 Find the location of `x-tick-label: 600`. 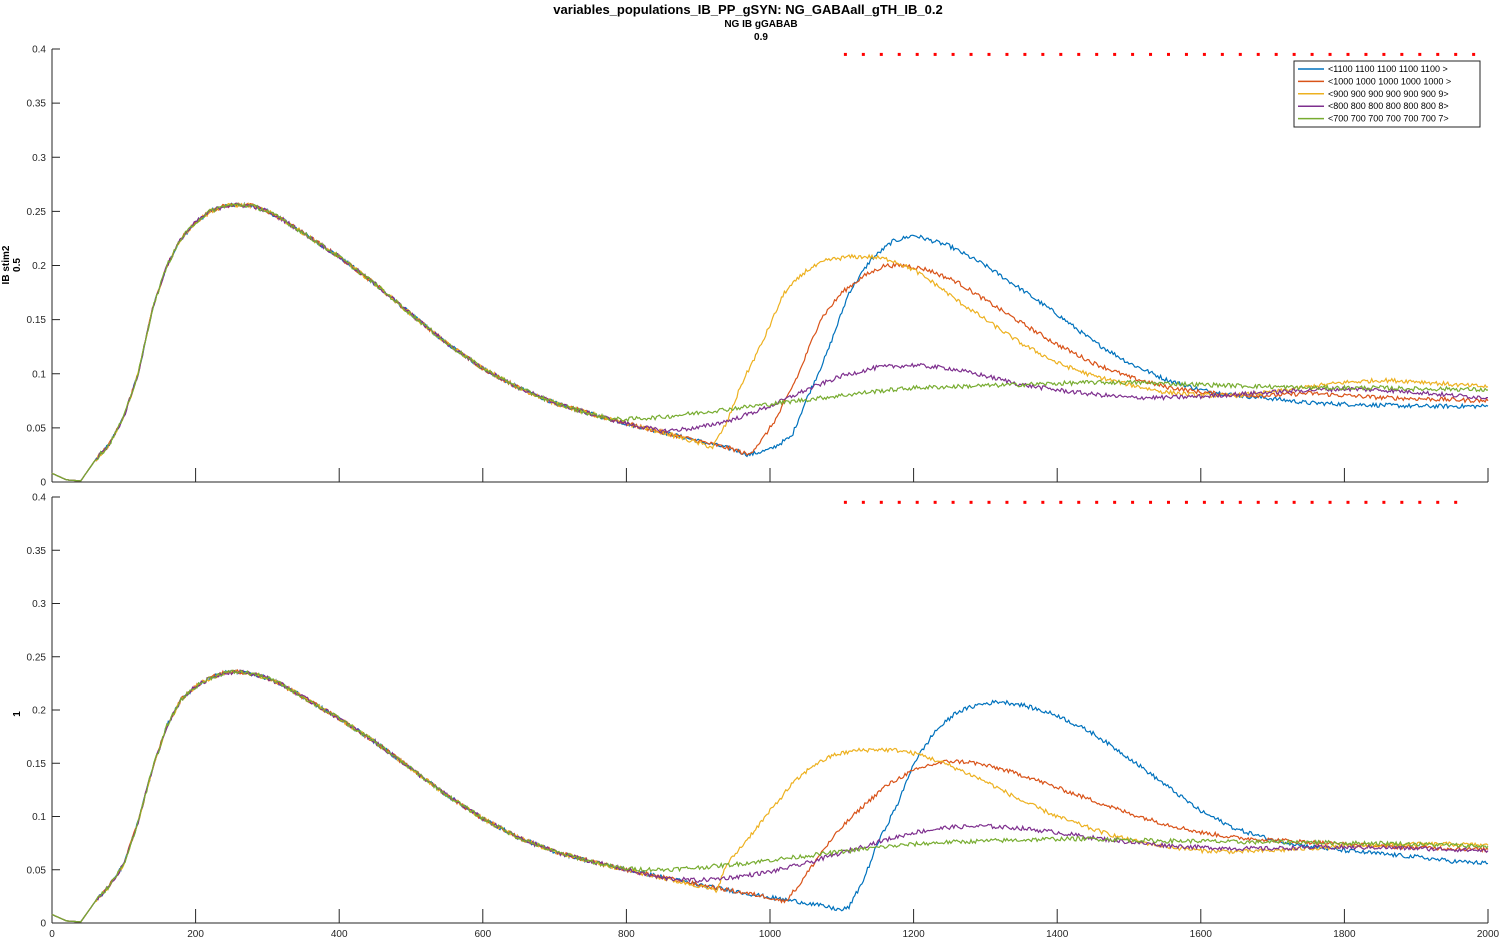

x-tick-label: 600 is located at coordinates (482, 933).